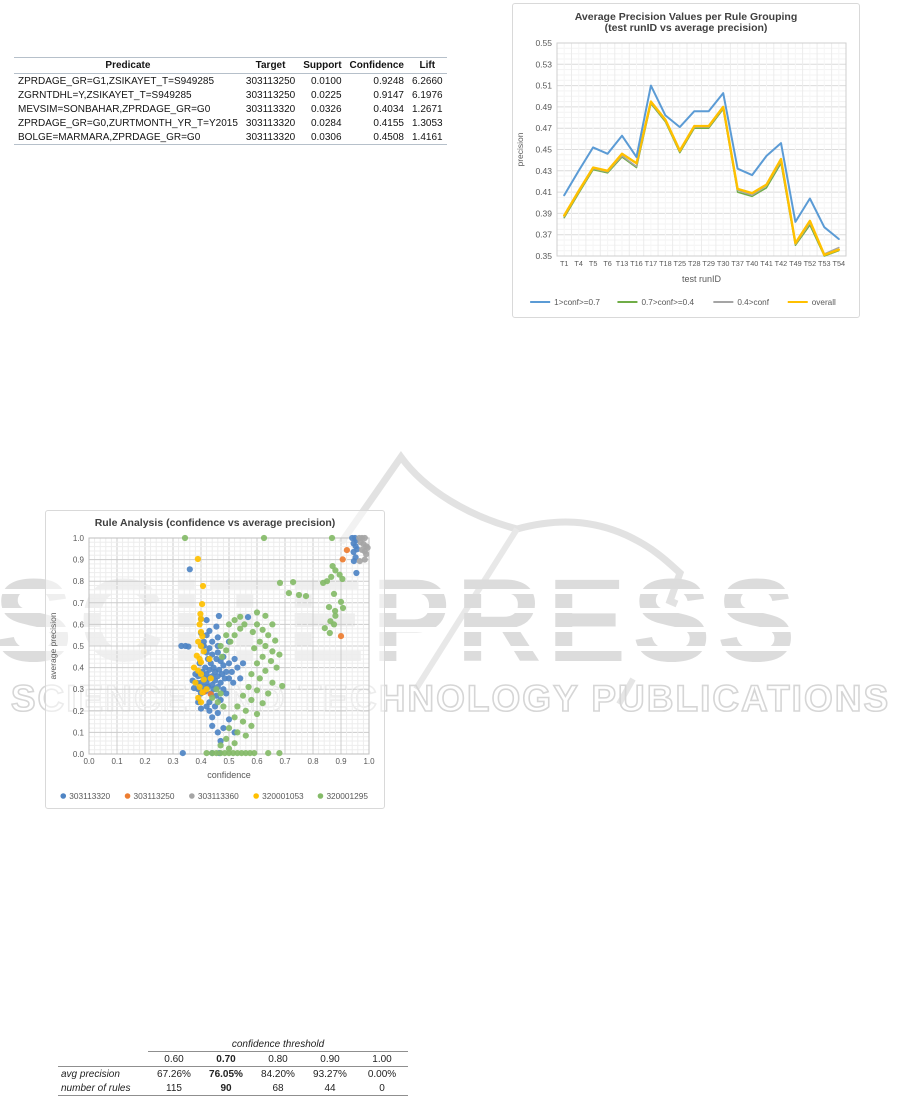 This screenshot has width=901, height=1101. I want to click on rule-value-cell: 1.2671, so click(427, 109).